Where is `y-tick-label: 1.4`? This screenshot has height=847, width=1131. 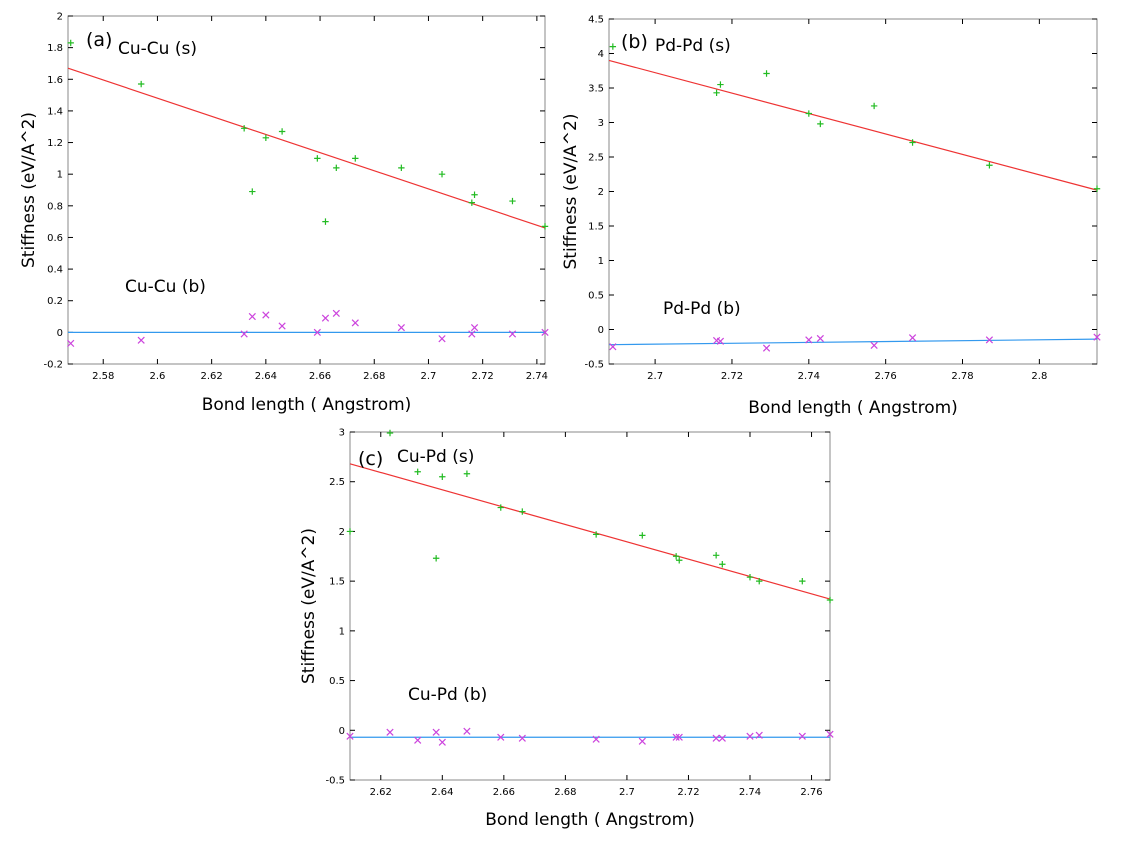 y-tick-label: 1.4 is located at coordinates (55, 111).